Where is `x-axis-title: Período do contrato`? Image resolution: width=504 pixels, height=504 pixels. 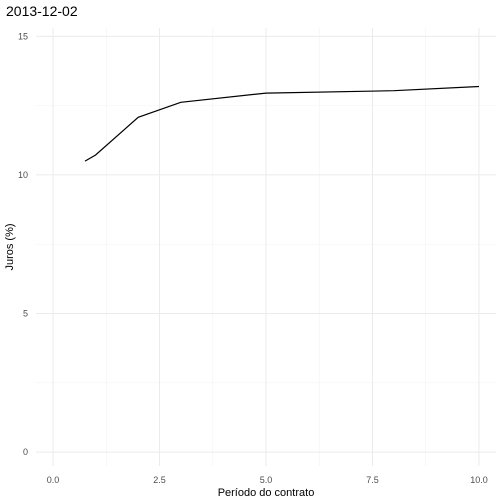
x-axis-title: Período do contrato is located at coordinates (266, 493).